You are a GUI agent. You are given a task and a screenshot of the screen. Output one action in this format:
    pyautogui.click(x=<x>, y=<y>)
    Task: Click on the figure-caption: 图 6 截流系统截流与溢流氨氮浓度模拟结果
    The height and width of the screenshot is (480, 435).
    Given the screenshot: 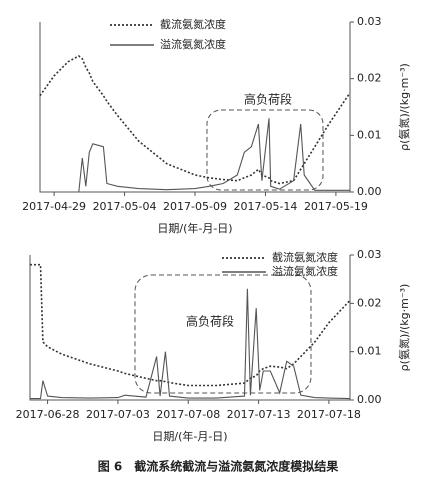 What is the action you would take?
    pyautogui.click(x=218, y=466)
    